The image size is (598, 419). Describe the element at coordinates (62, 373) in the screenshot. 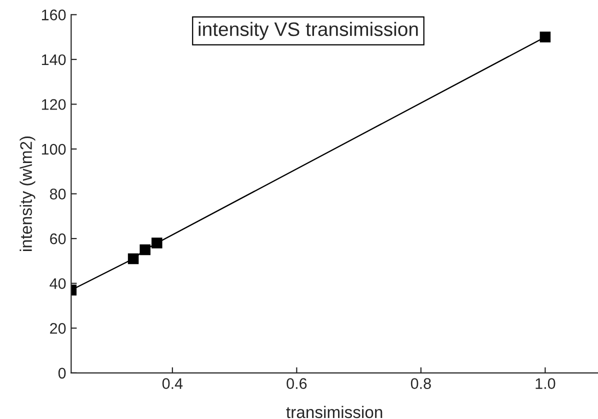

I see `y-tick-label: 0` at that location.